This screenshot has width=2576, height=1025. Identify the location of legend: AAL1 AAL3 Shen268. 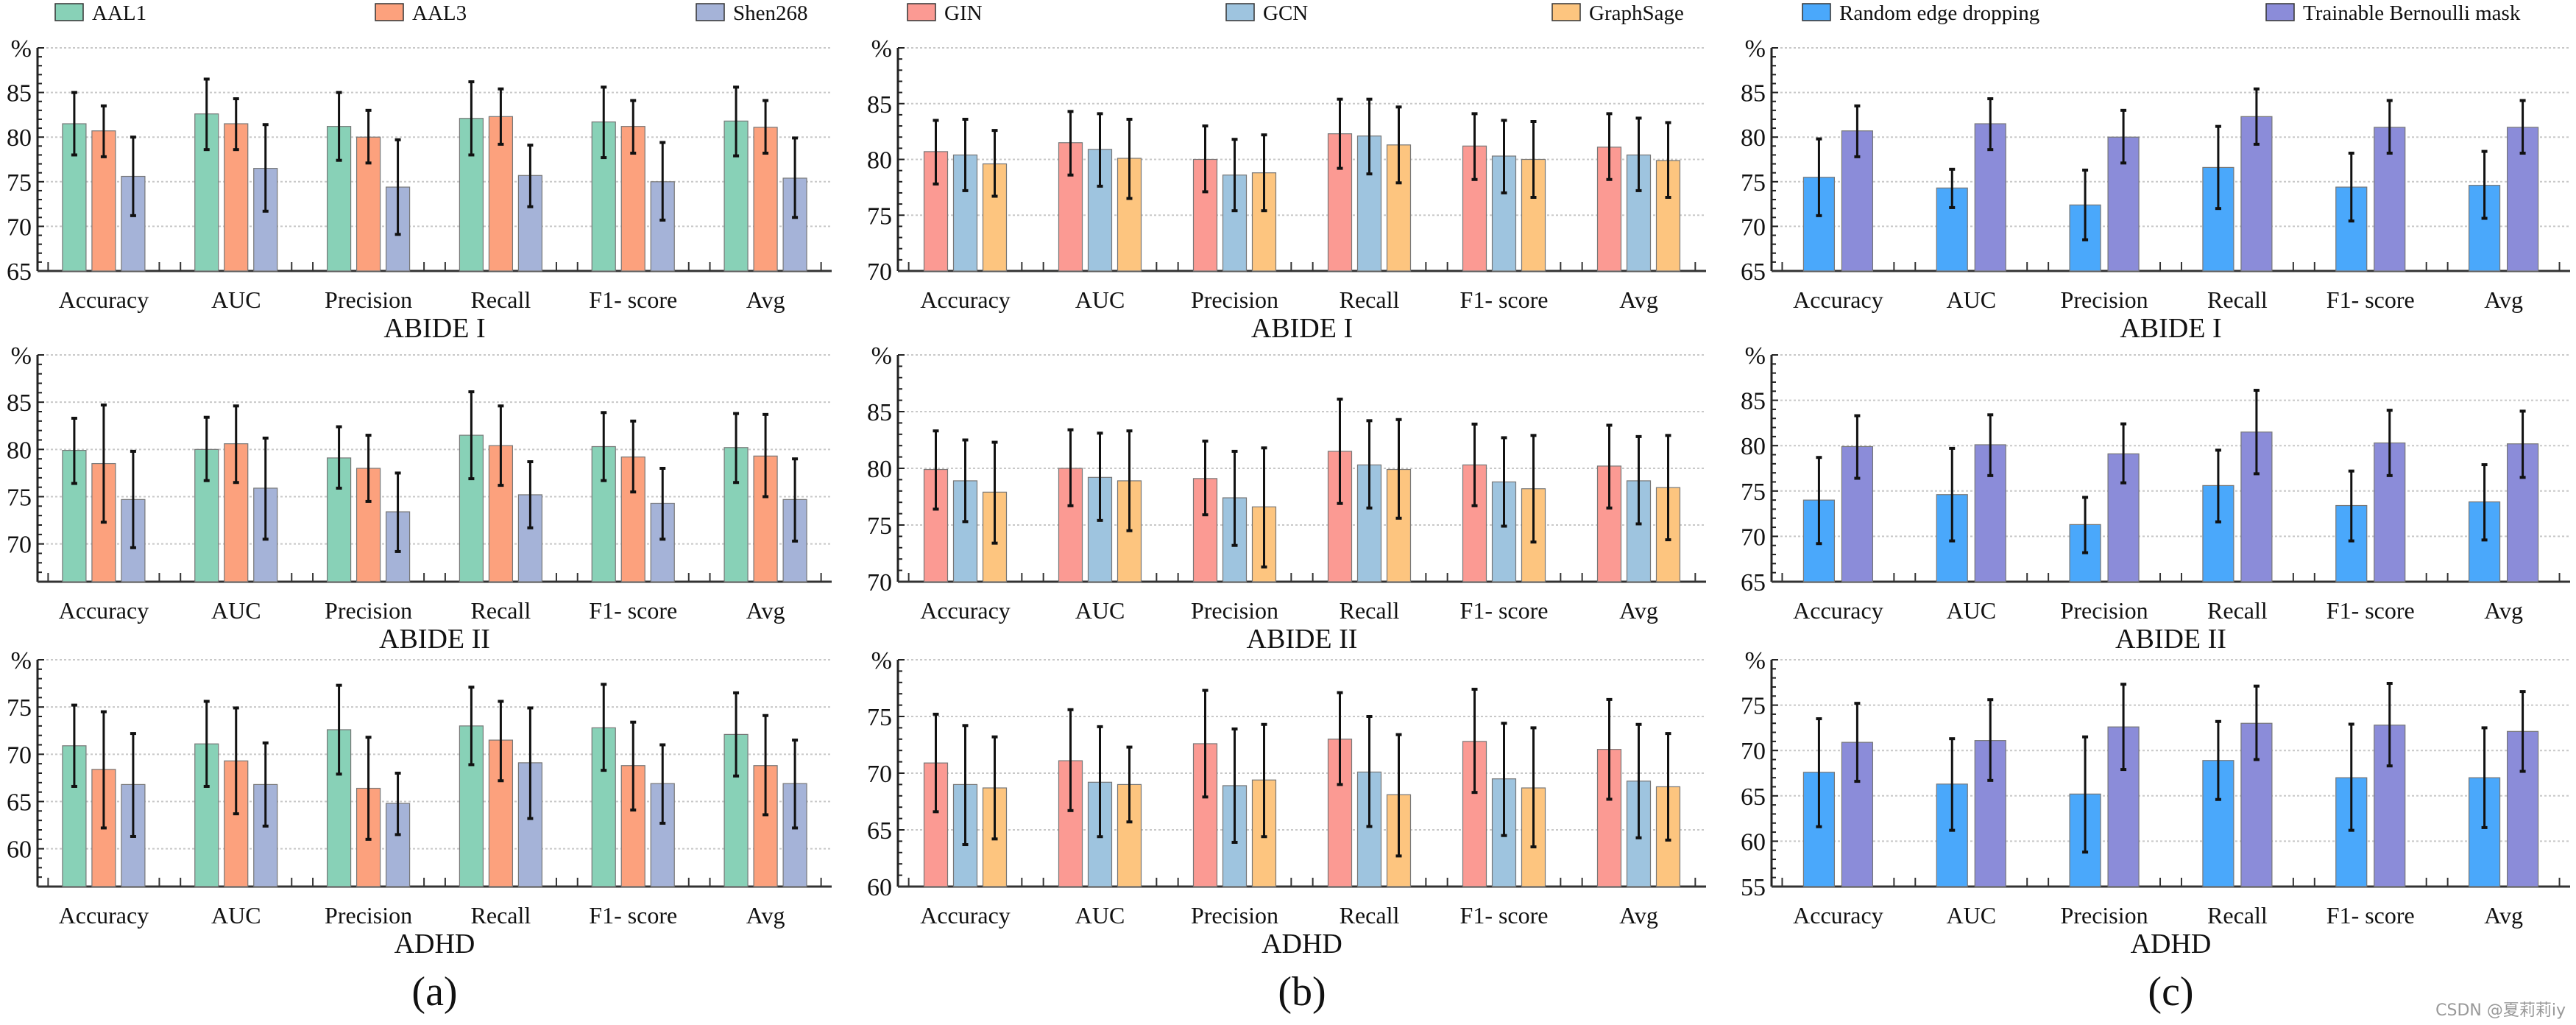
(431, 13).